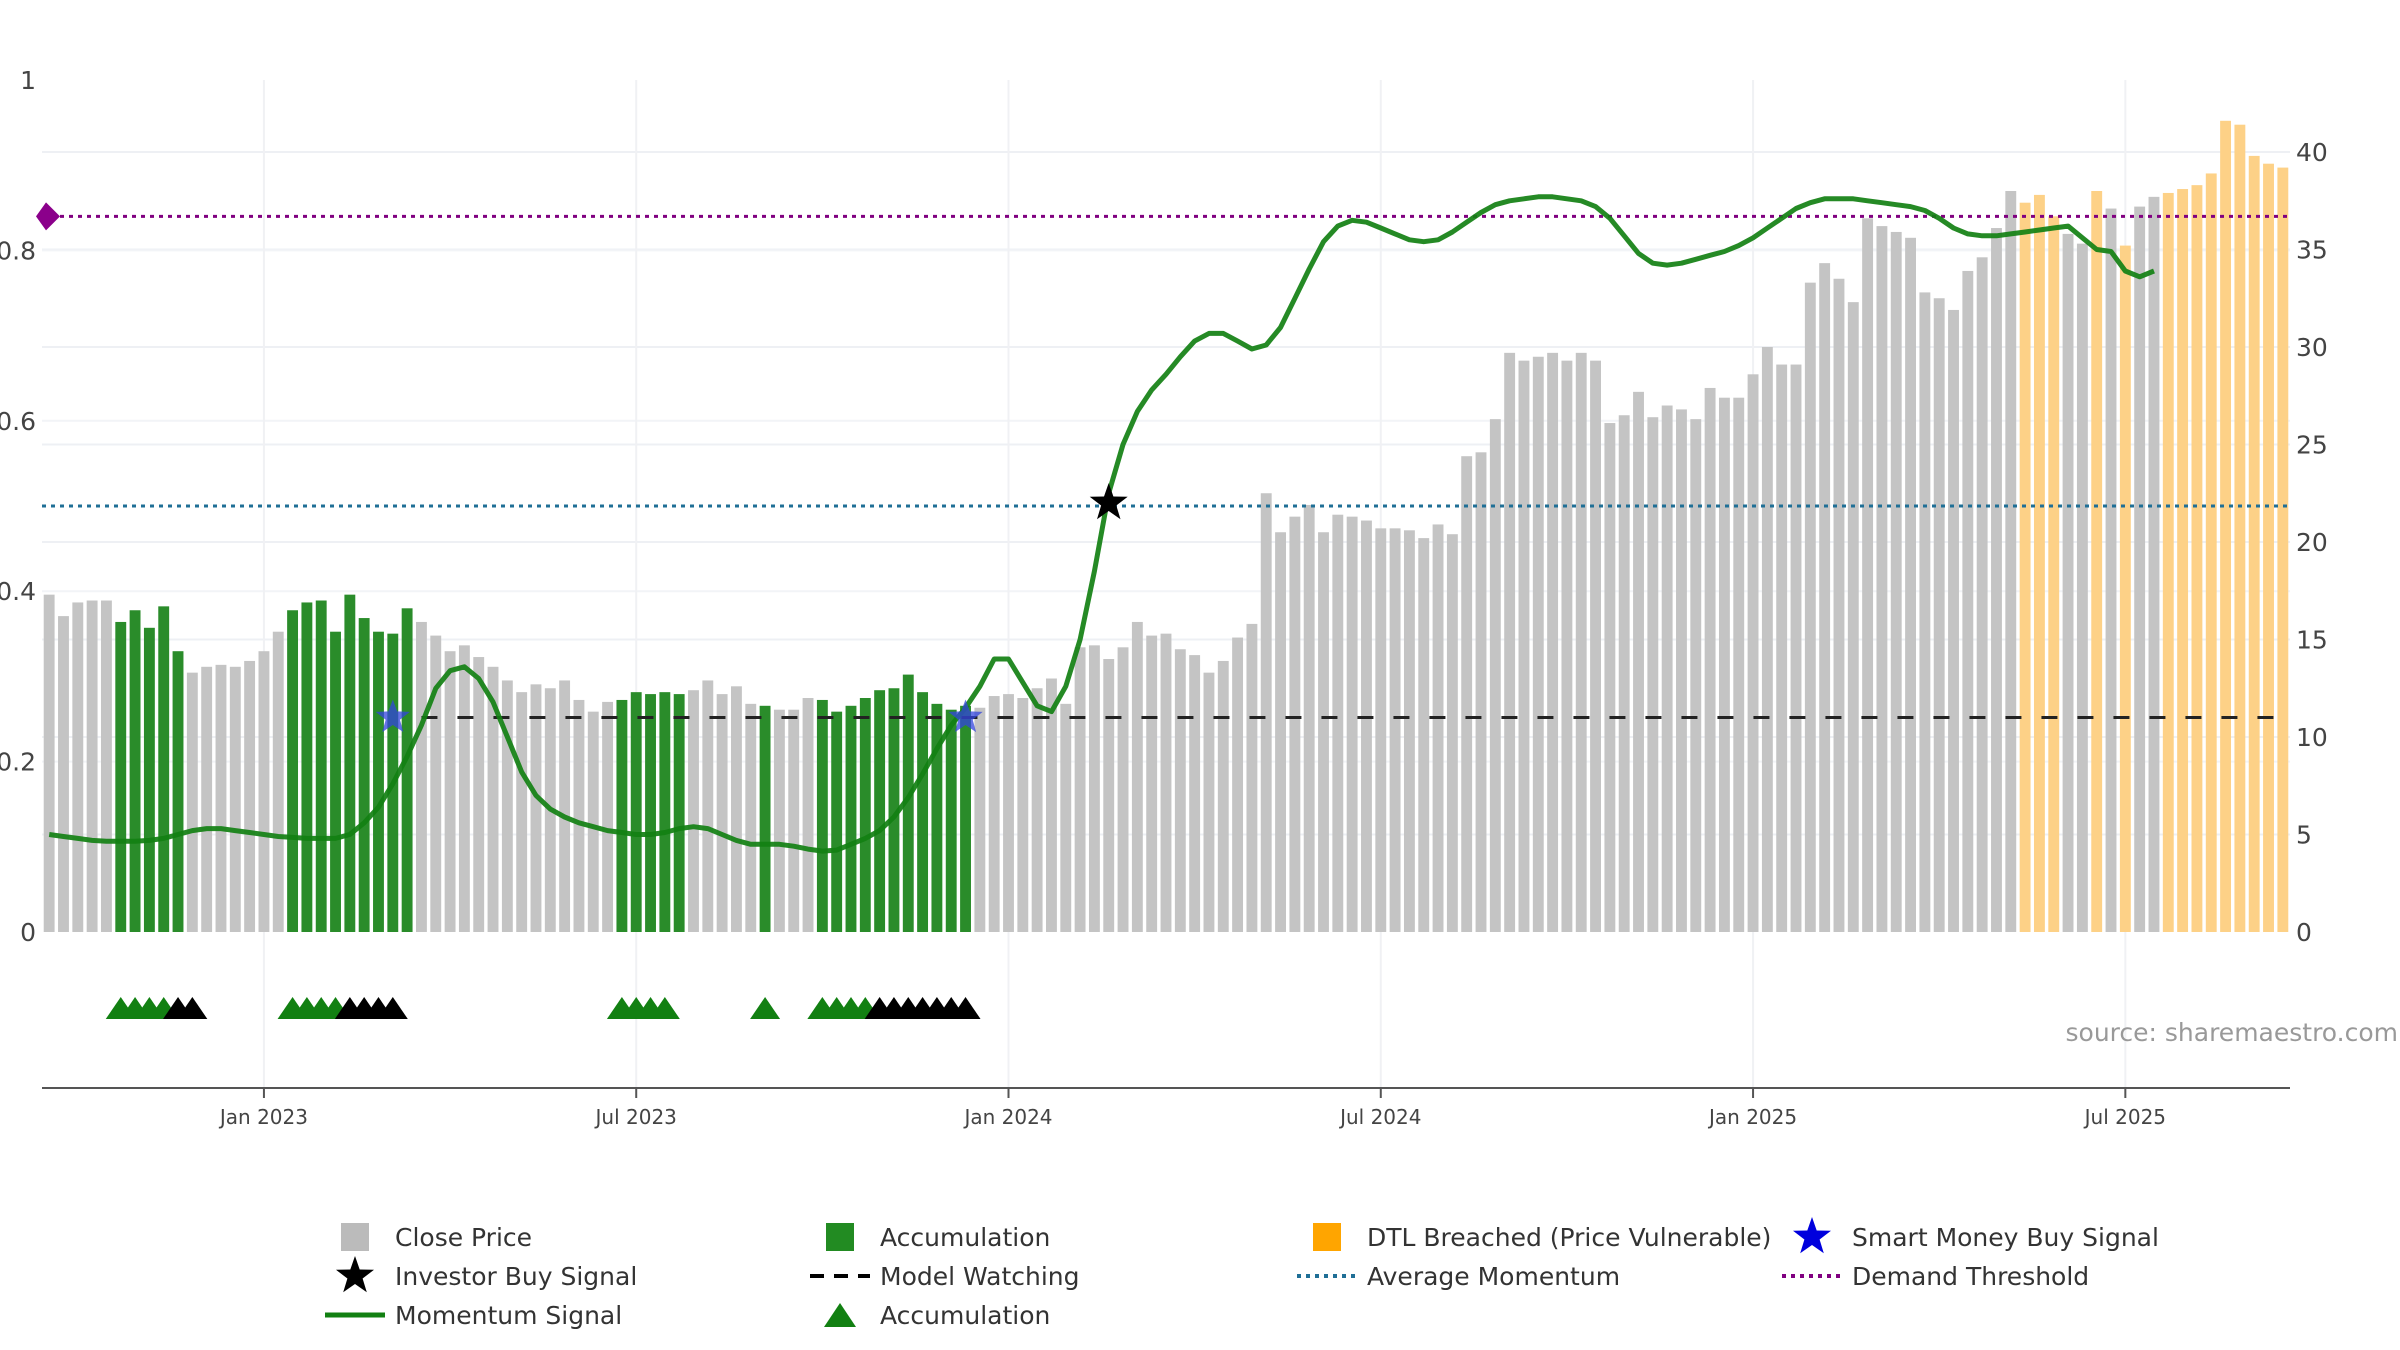 Image resolution: width=2400 pixels, height=1350 pixels. Describe the element at coordinates (1569, 1237) in the screenshot. I see `legend-label: DTL Breached (Price Vulnerable)` at that location.